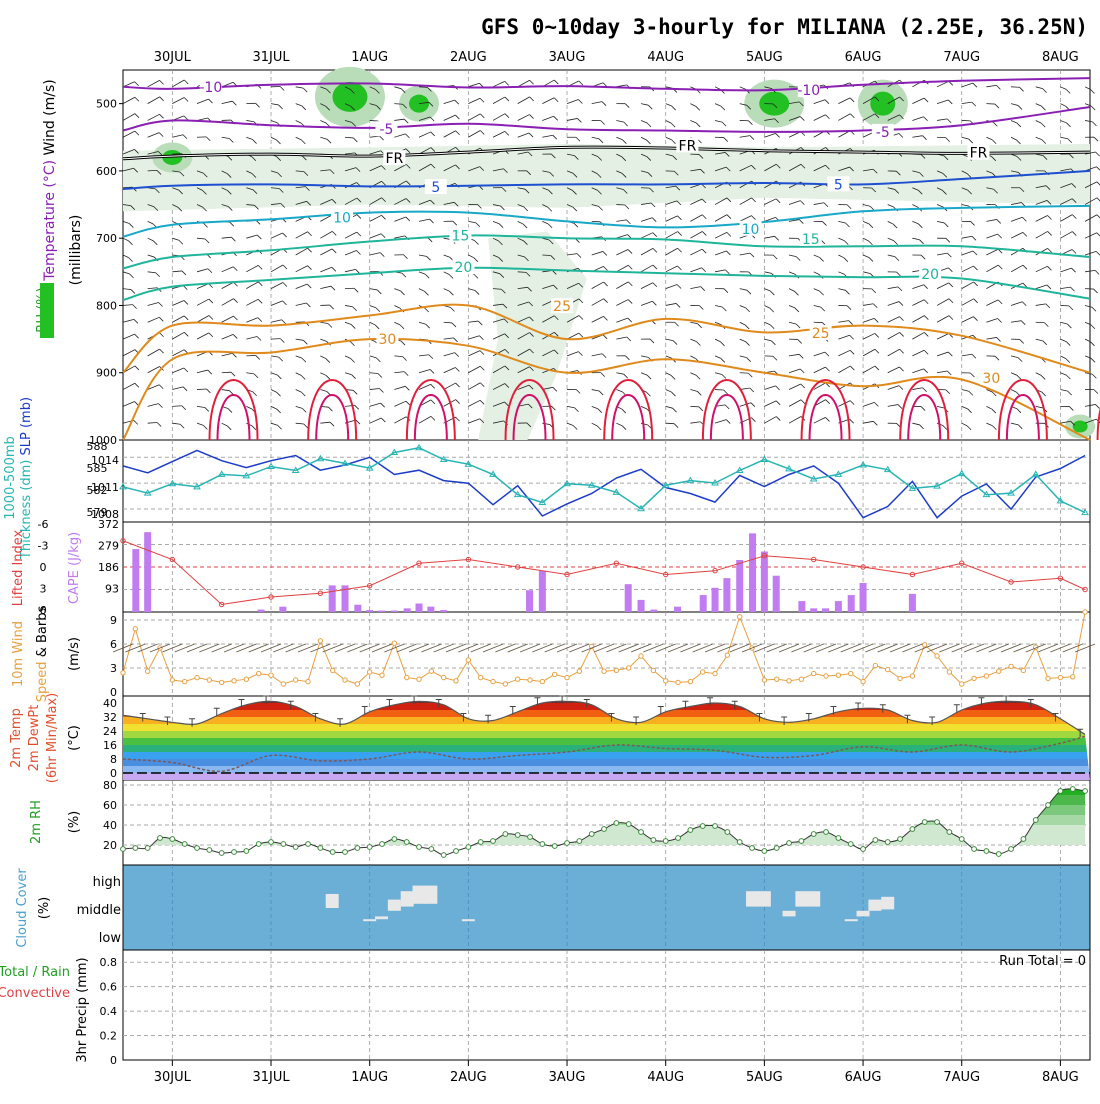  I want to click on panel-rh2m-frame, so click(606, 822).